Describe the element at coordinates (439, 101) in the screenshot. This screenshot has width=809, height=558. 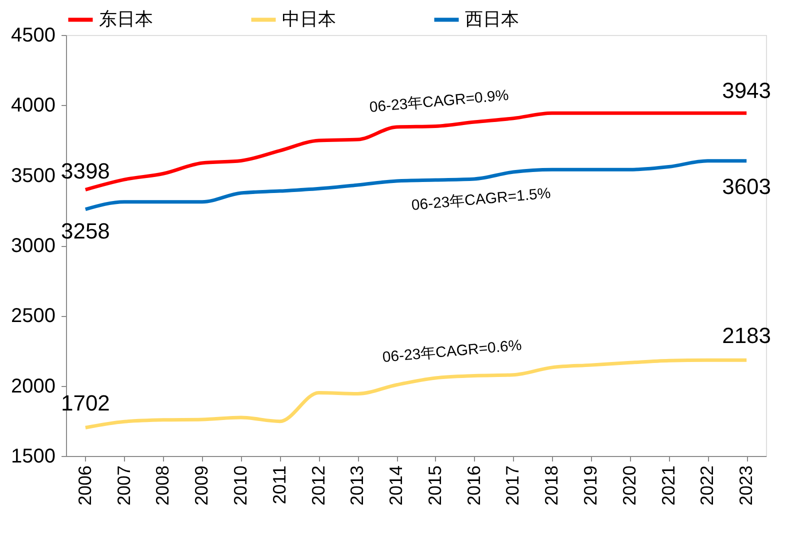
I see `annotation: 06-23年CAGR=0.9%` at that location.